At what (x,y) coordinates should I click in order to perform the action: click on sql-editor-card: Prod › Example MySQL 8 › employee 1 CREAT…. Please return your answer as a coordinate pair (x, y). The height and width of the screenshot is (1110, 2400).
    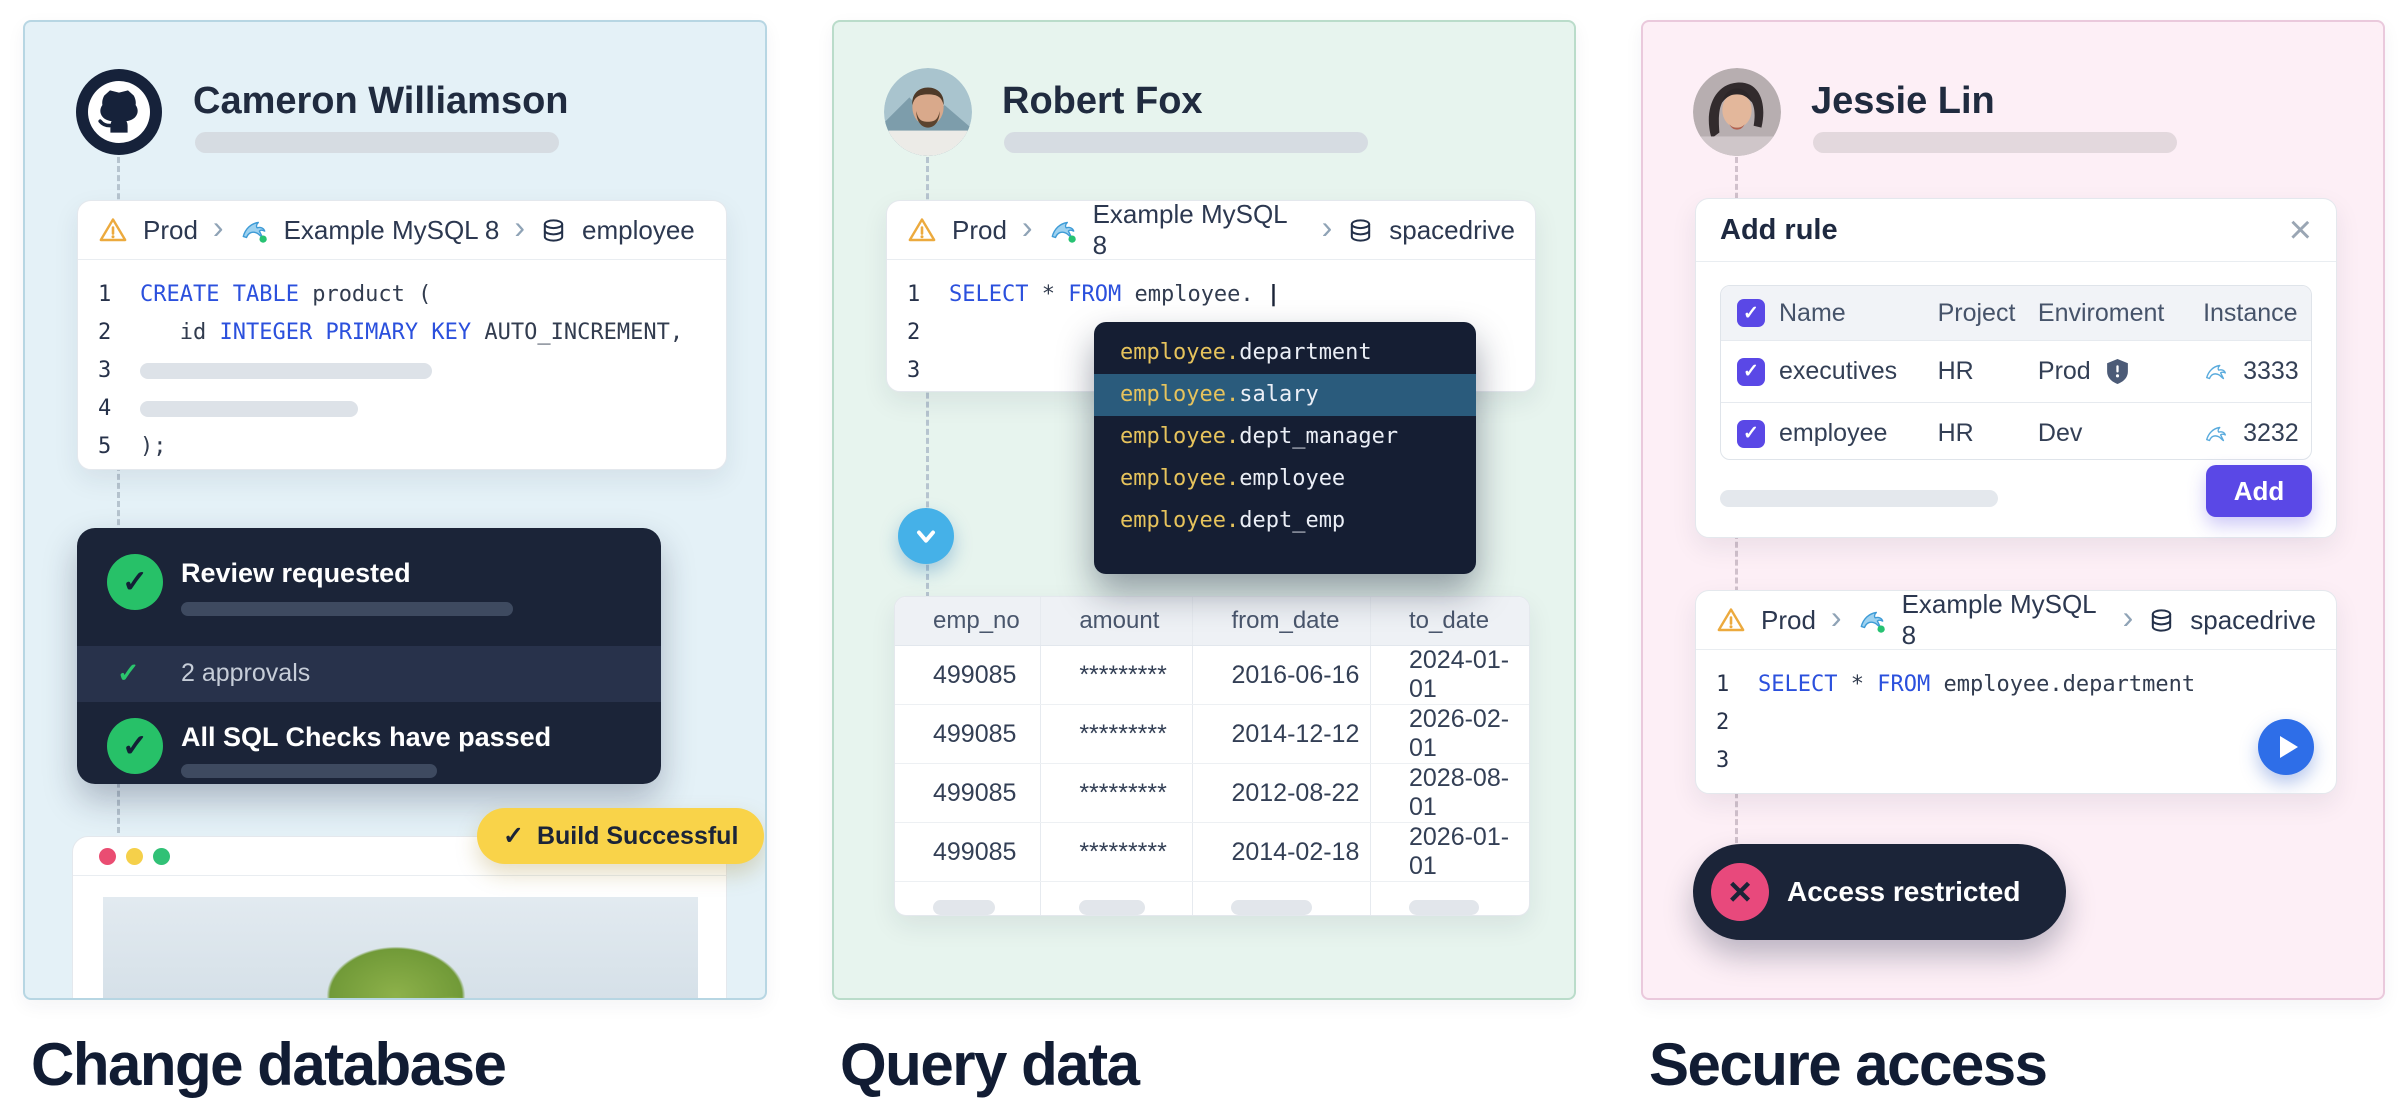
    Looking at the image, I should click on (402, 335).